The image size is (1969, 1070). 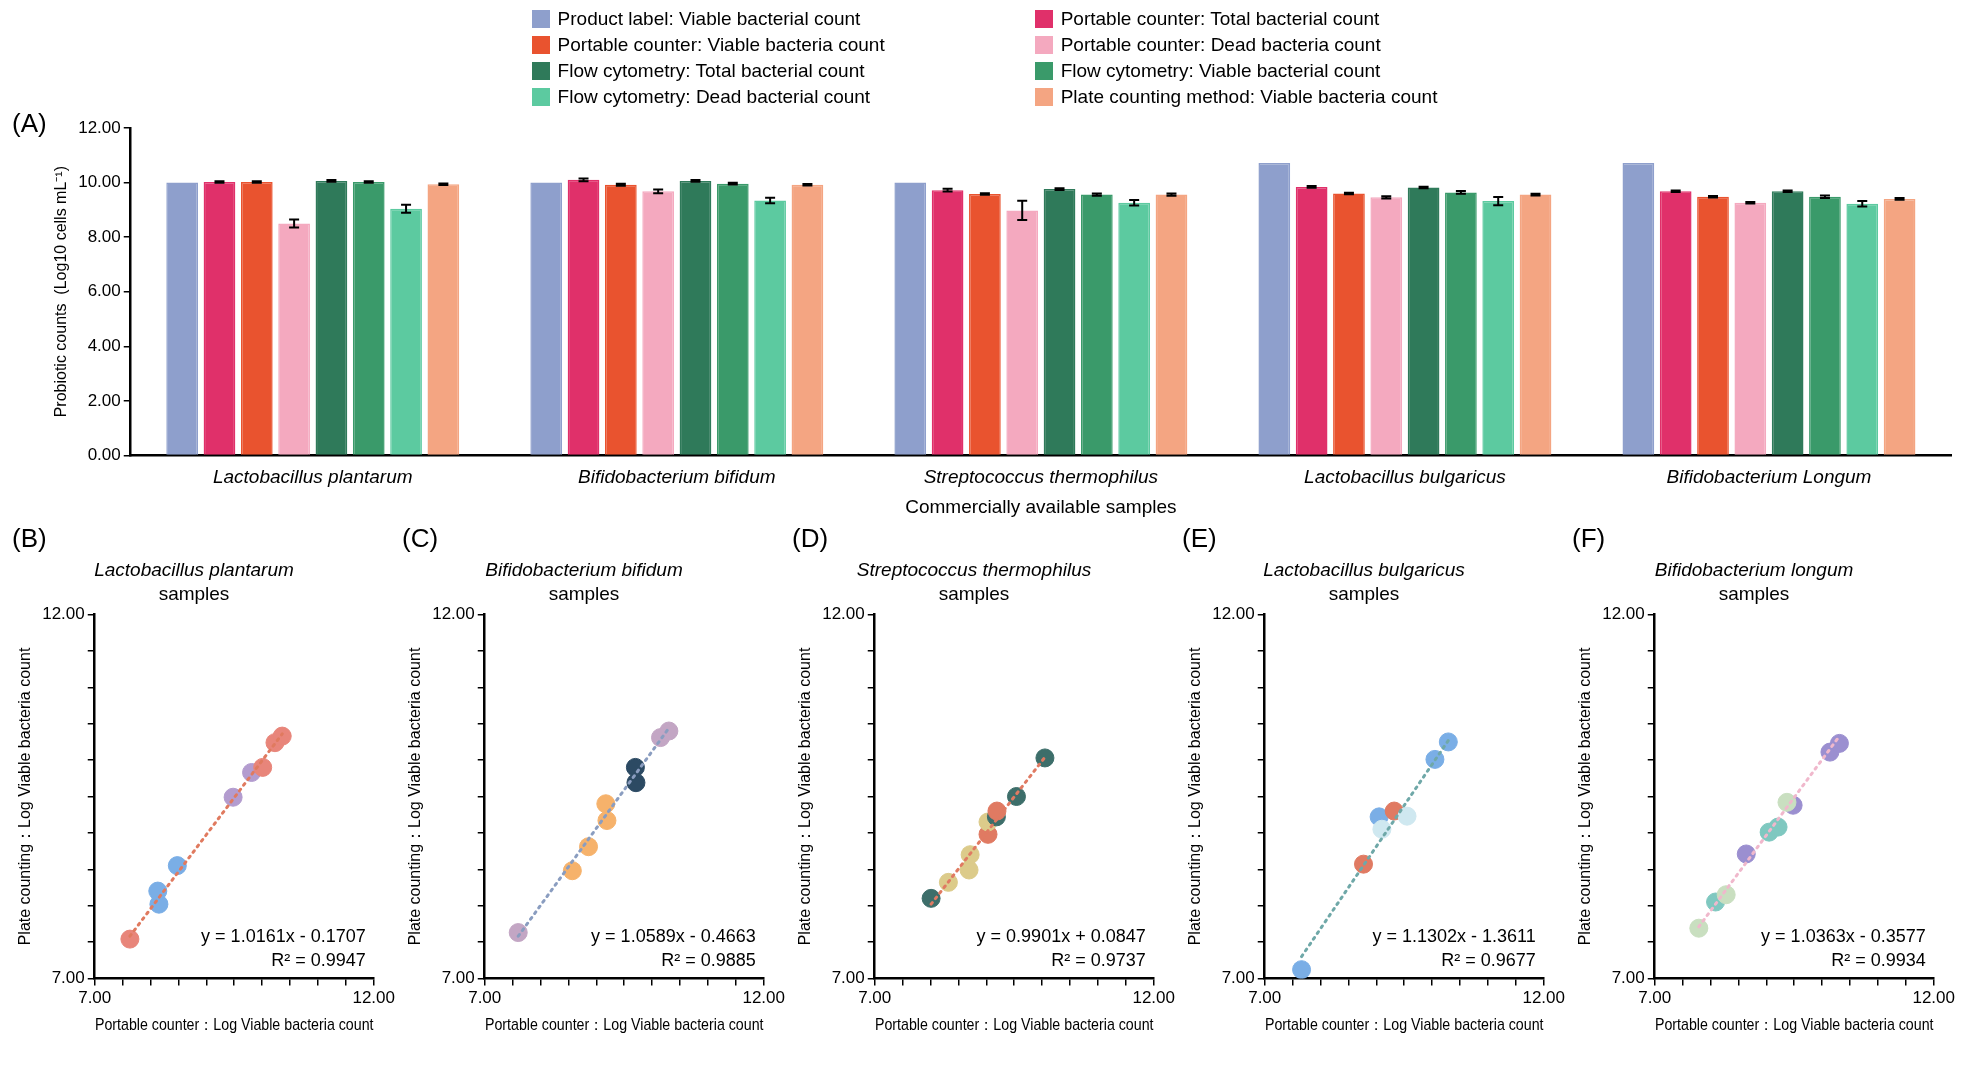 What do you see at coordinates (99, 182) in the screenshot?
I see `y-tick-label: 10.00` at bounding box center [99, 182].